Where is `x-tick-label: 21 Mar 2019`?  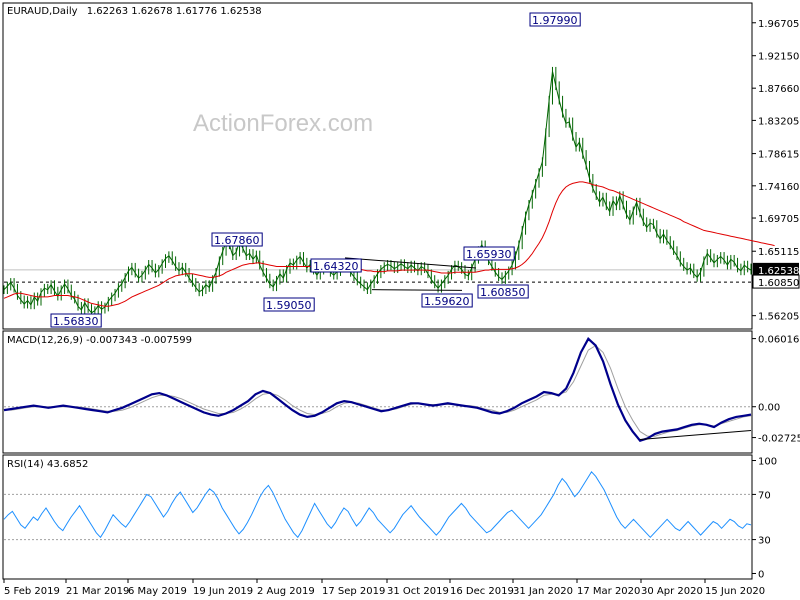
x-tick-label: 21 Mar 2019 is located at coordinates (97, 591).